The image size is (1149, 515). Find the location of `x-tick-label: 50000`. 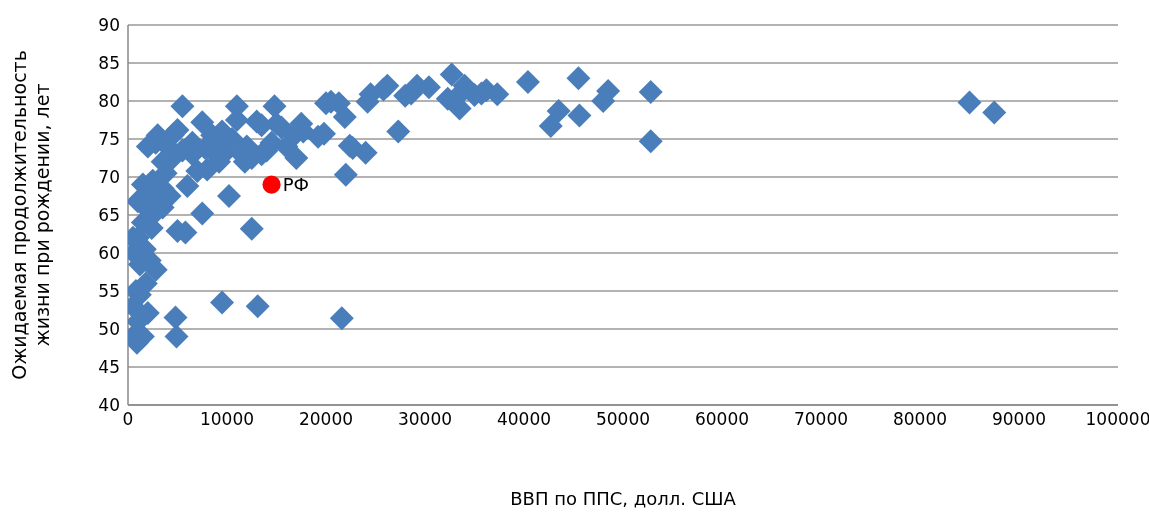

x-tick-label: 50000 is located at coordinates (623, 419).